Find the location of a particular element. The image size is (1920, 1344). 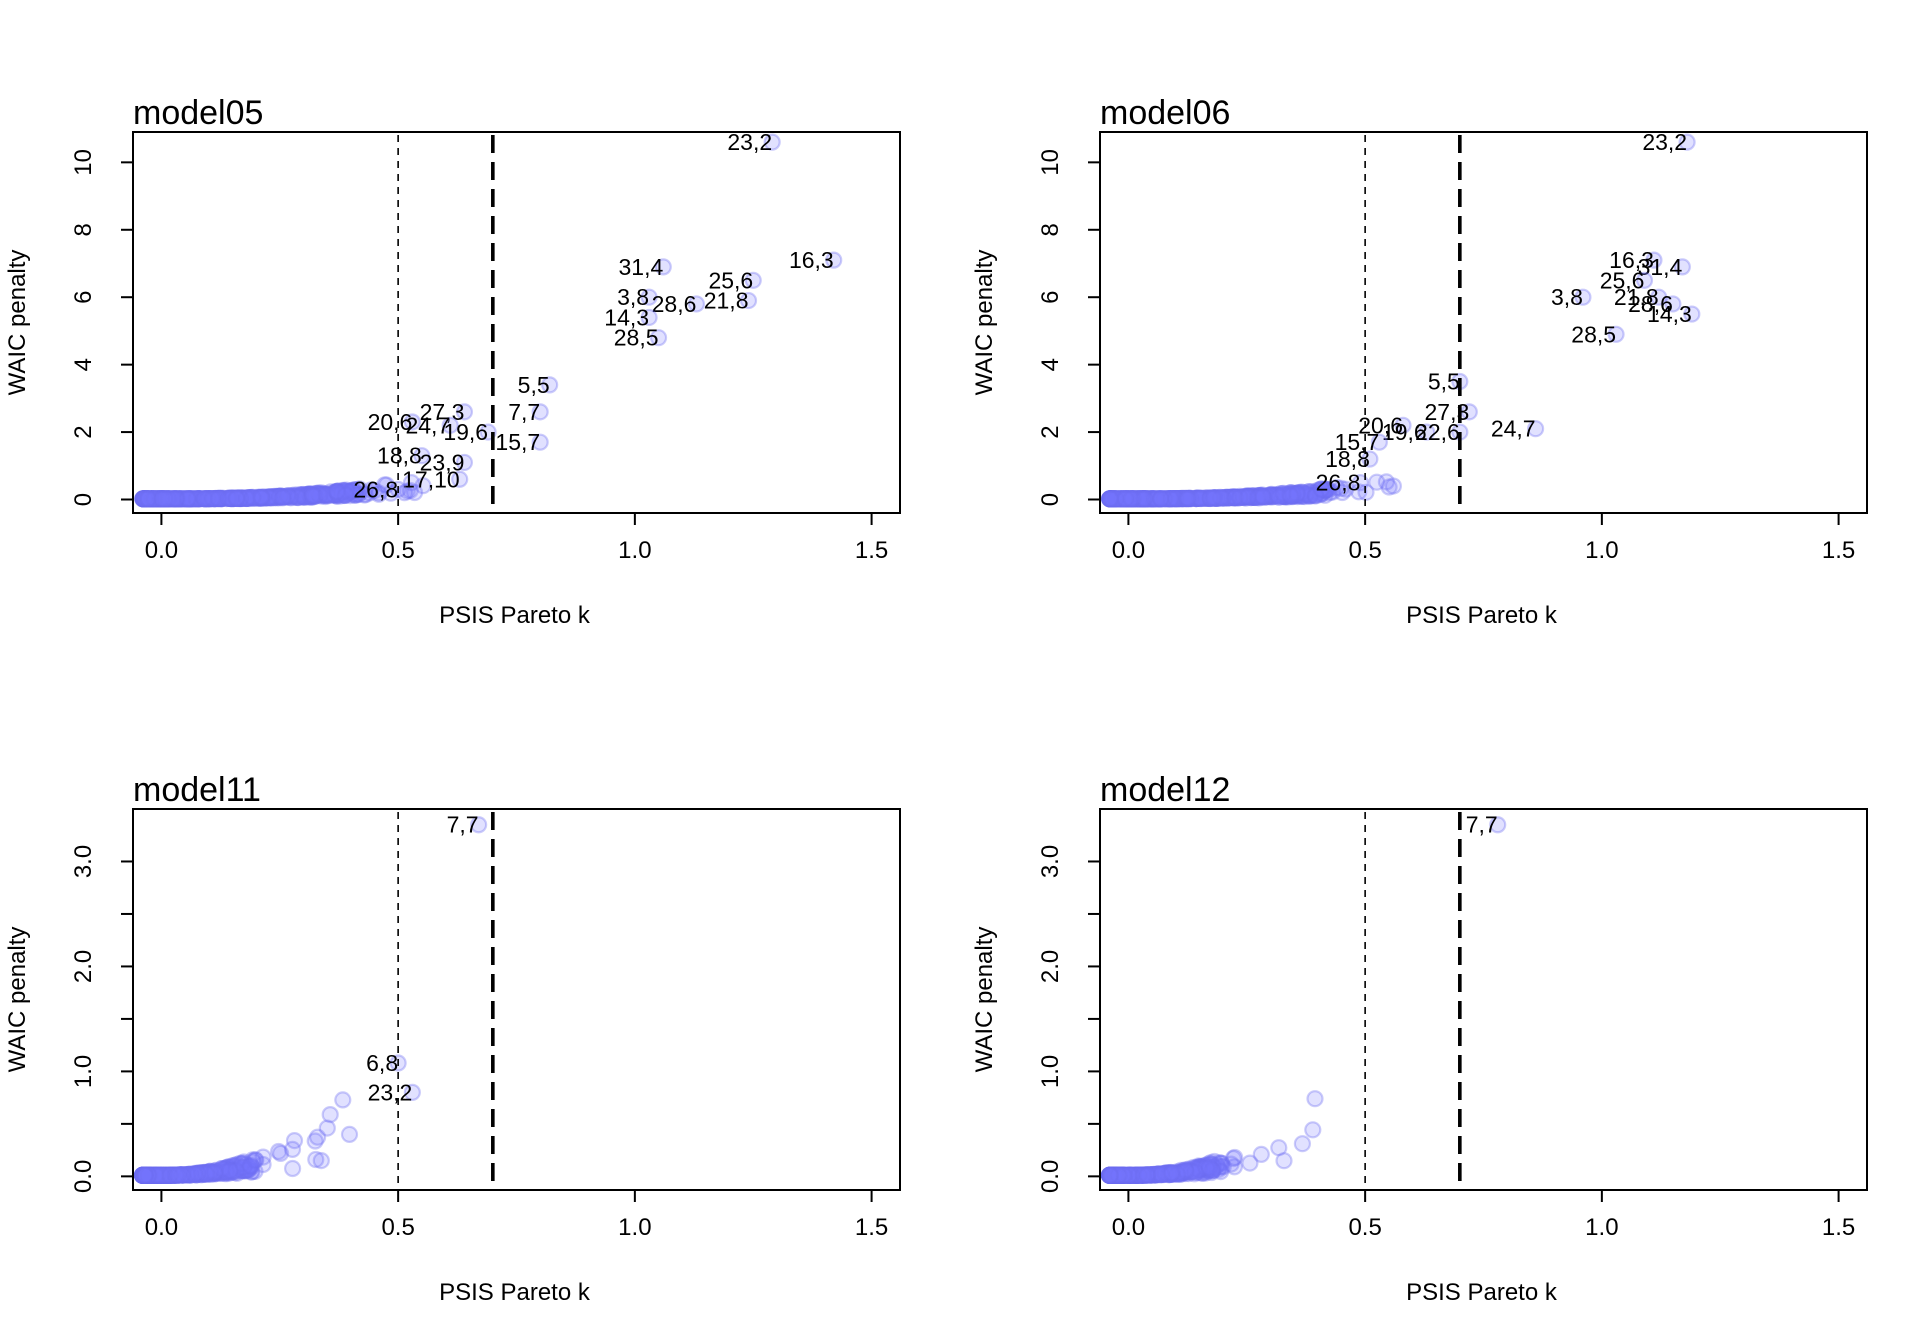

y-tick-label: 1.0 is located at coordinates (1050, 1071).